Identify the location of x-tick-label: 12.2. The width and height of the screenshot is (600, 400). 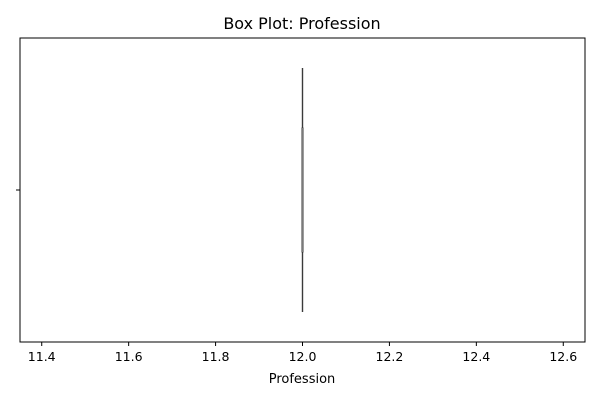
(390, 356).